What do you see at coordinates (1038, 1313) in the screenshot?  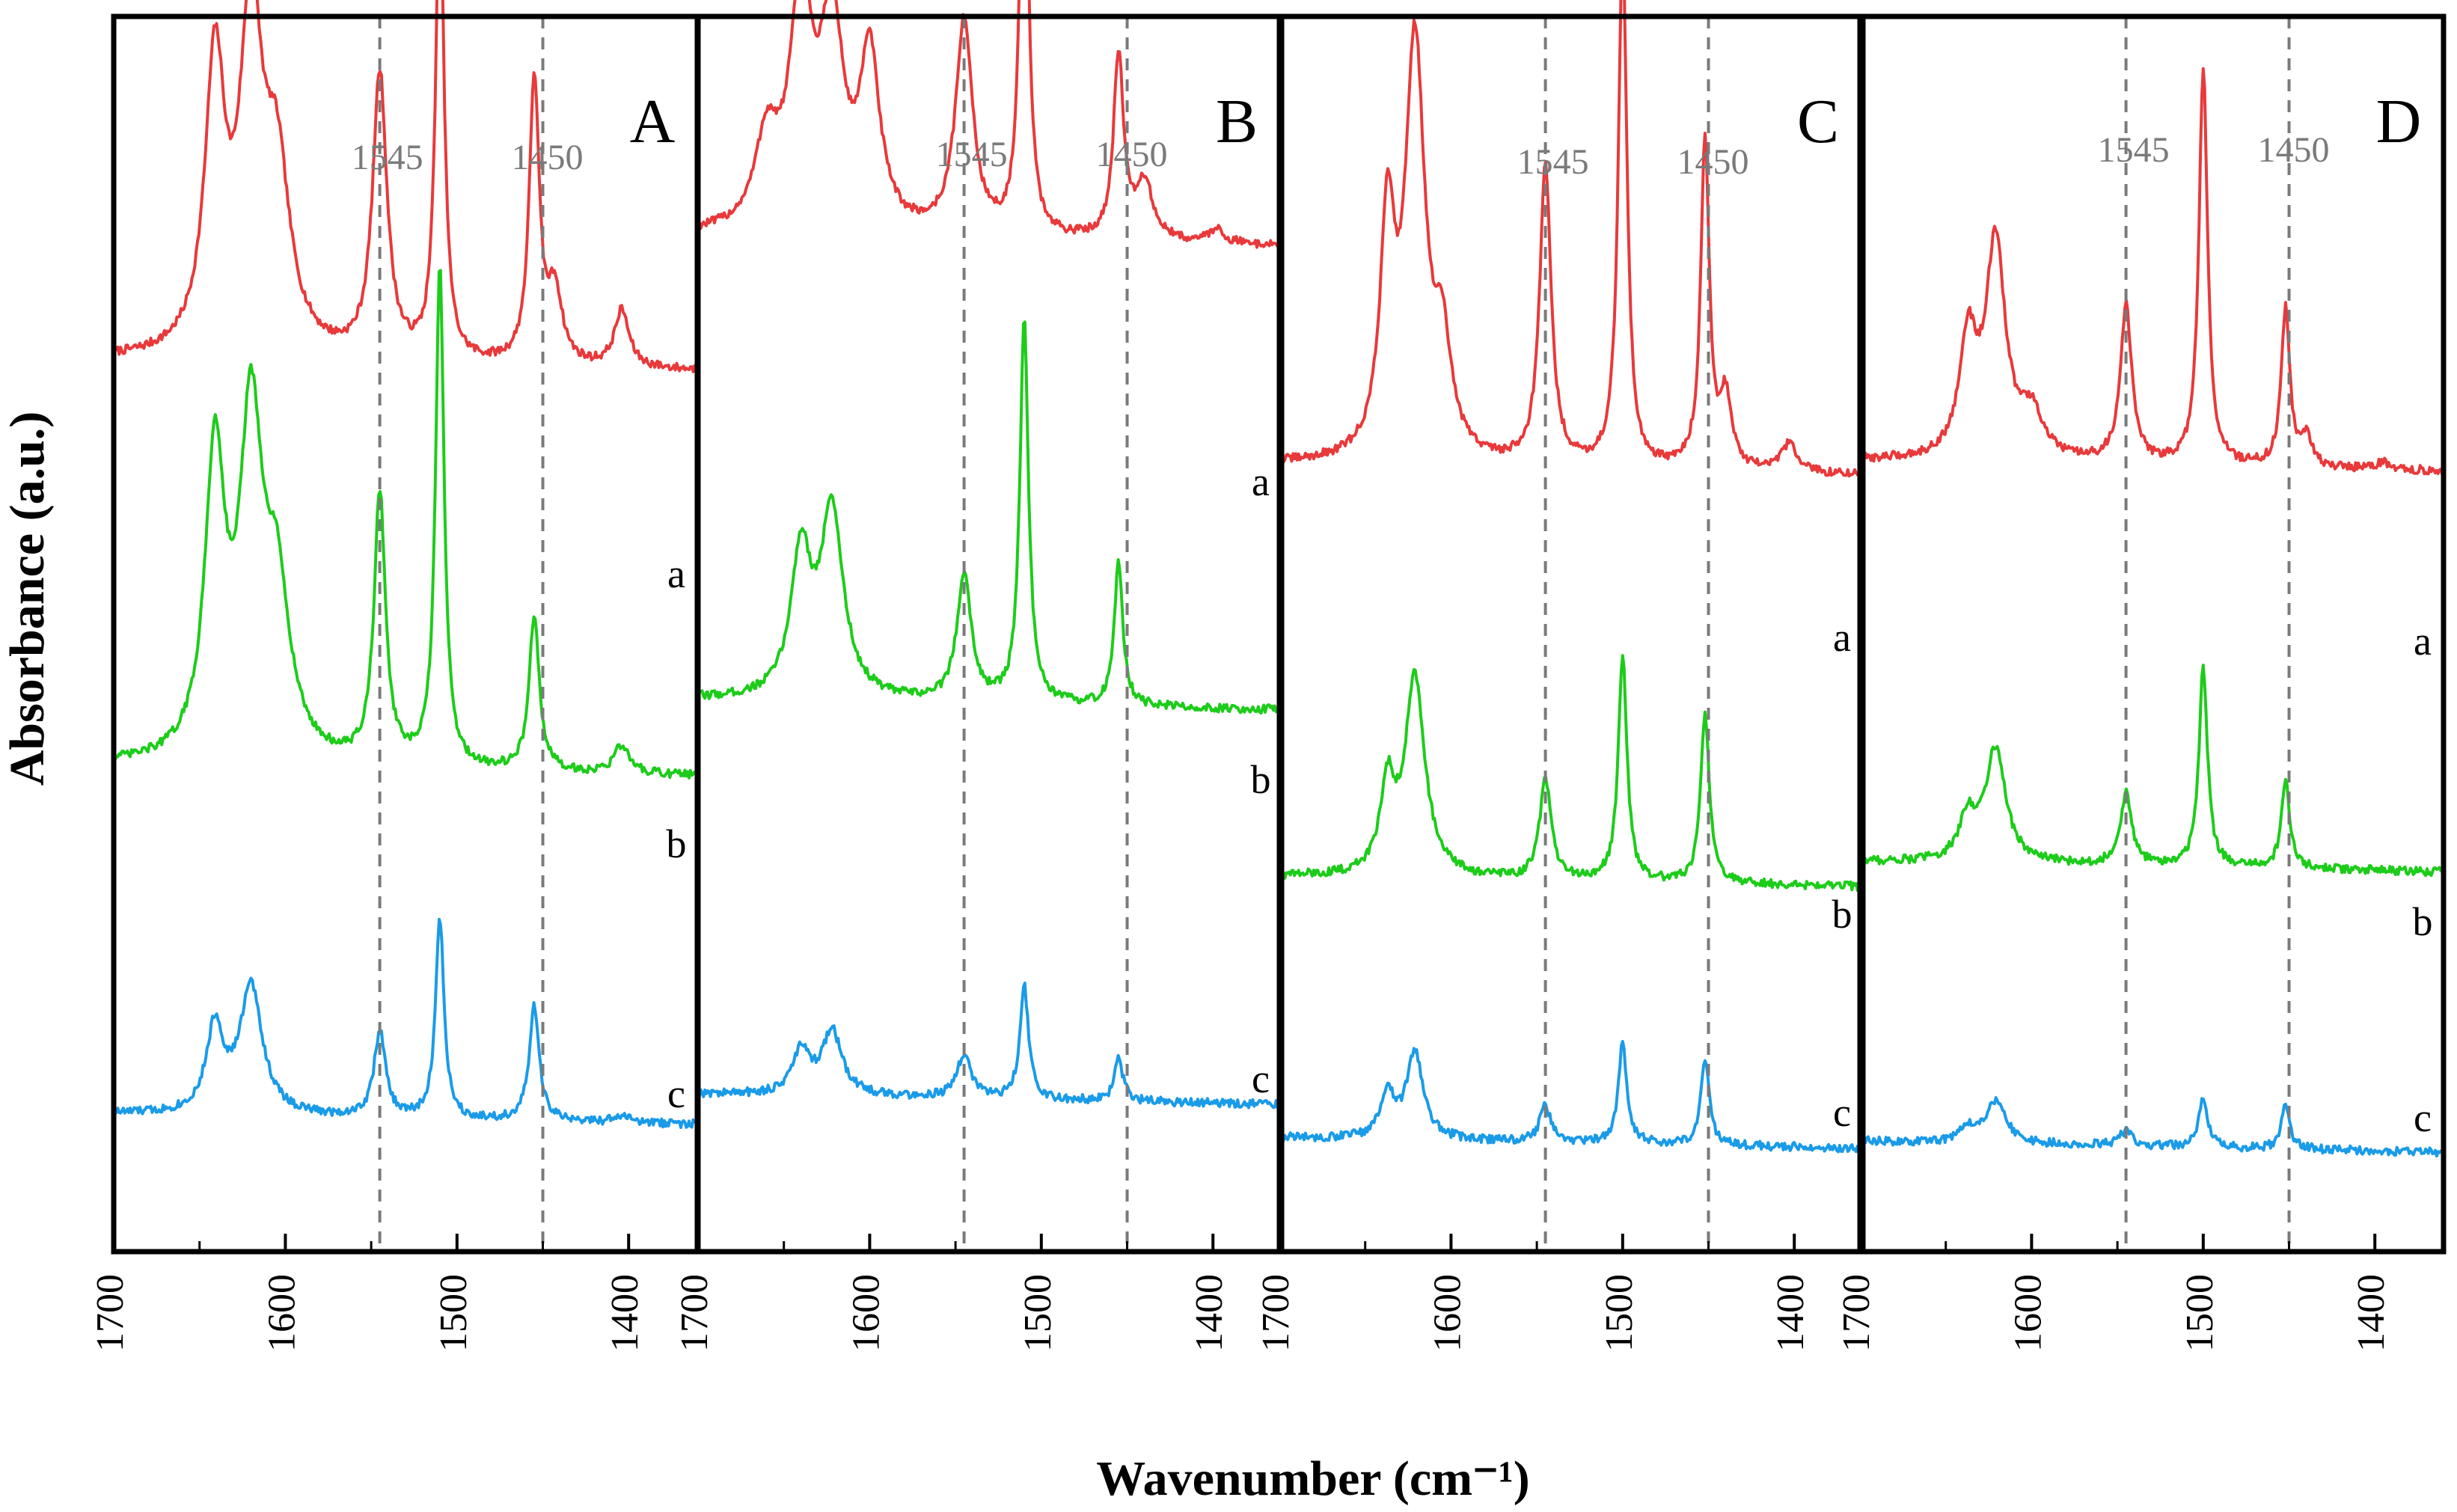 I see `x-tick-label-1500-b: 1500` at bounding box center [1038, 1313].